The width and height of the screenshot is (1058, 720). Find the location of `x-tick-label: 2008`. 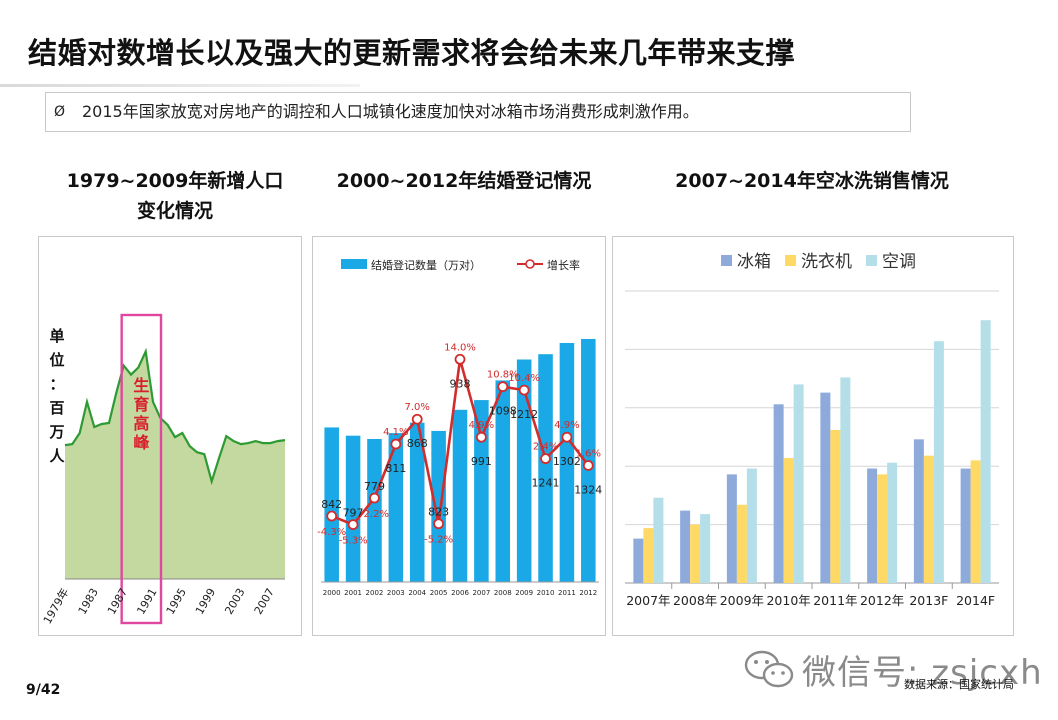

x-tick-label: 2008 is located at coordinates (503, 593).